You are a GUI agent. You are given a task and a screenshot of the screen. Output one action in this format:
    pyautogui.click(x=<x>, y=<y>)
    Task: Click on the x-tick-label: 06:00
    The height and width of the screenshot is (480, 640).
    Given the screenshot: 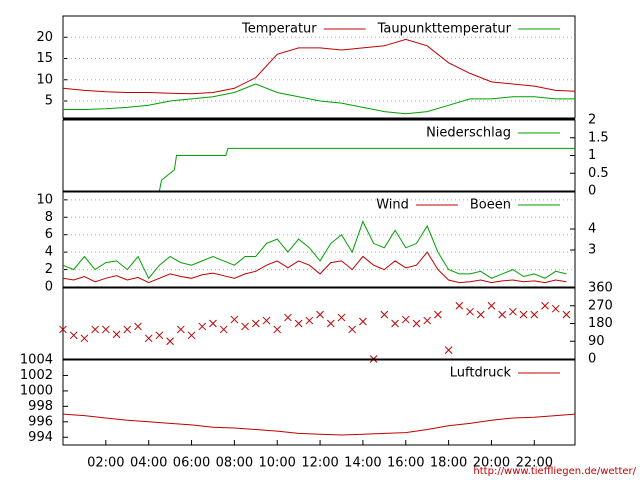 What is the action you would take?
    pyautogui.click(x=191, y=463)
    